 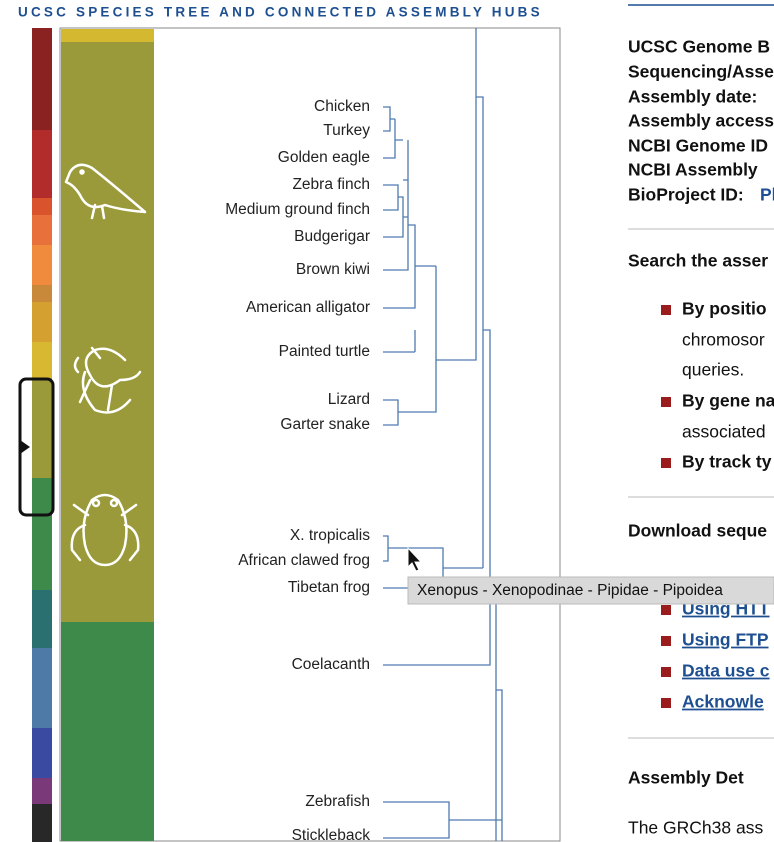 What do you see at coordinates (349, 399) in the screenshot?
I see `species-label: Lizard` at bounding box center [349, 399].